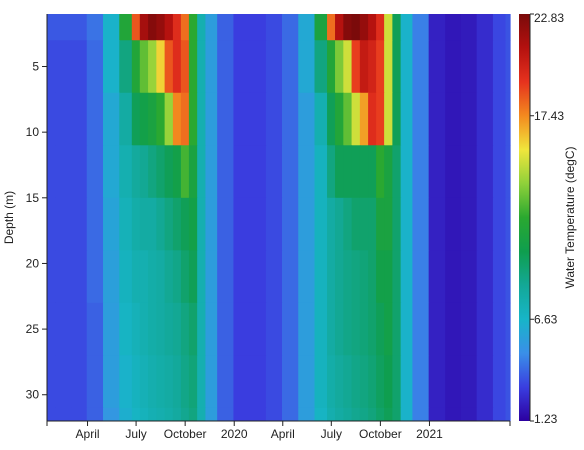 Image resolution: width=584 pixels, height=450 pixels. What do you see at coordinates (185, 434) in the screenshot?
I see `x-tick-label: October` at bounding box center [185, 434].